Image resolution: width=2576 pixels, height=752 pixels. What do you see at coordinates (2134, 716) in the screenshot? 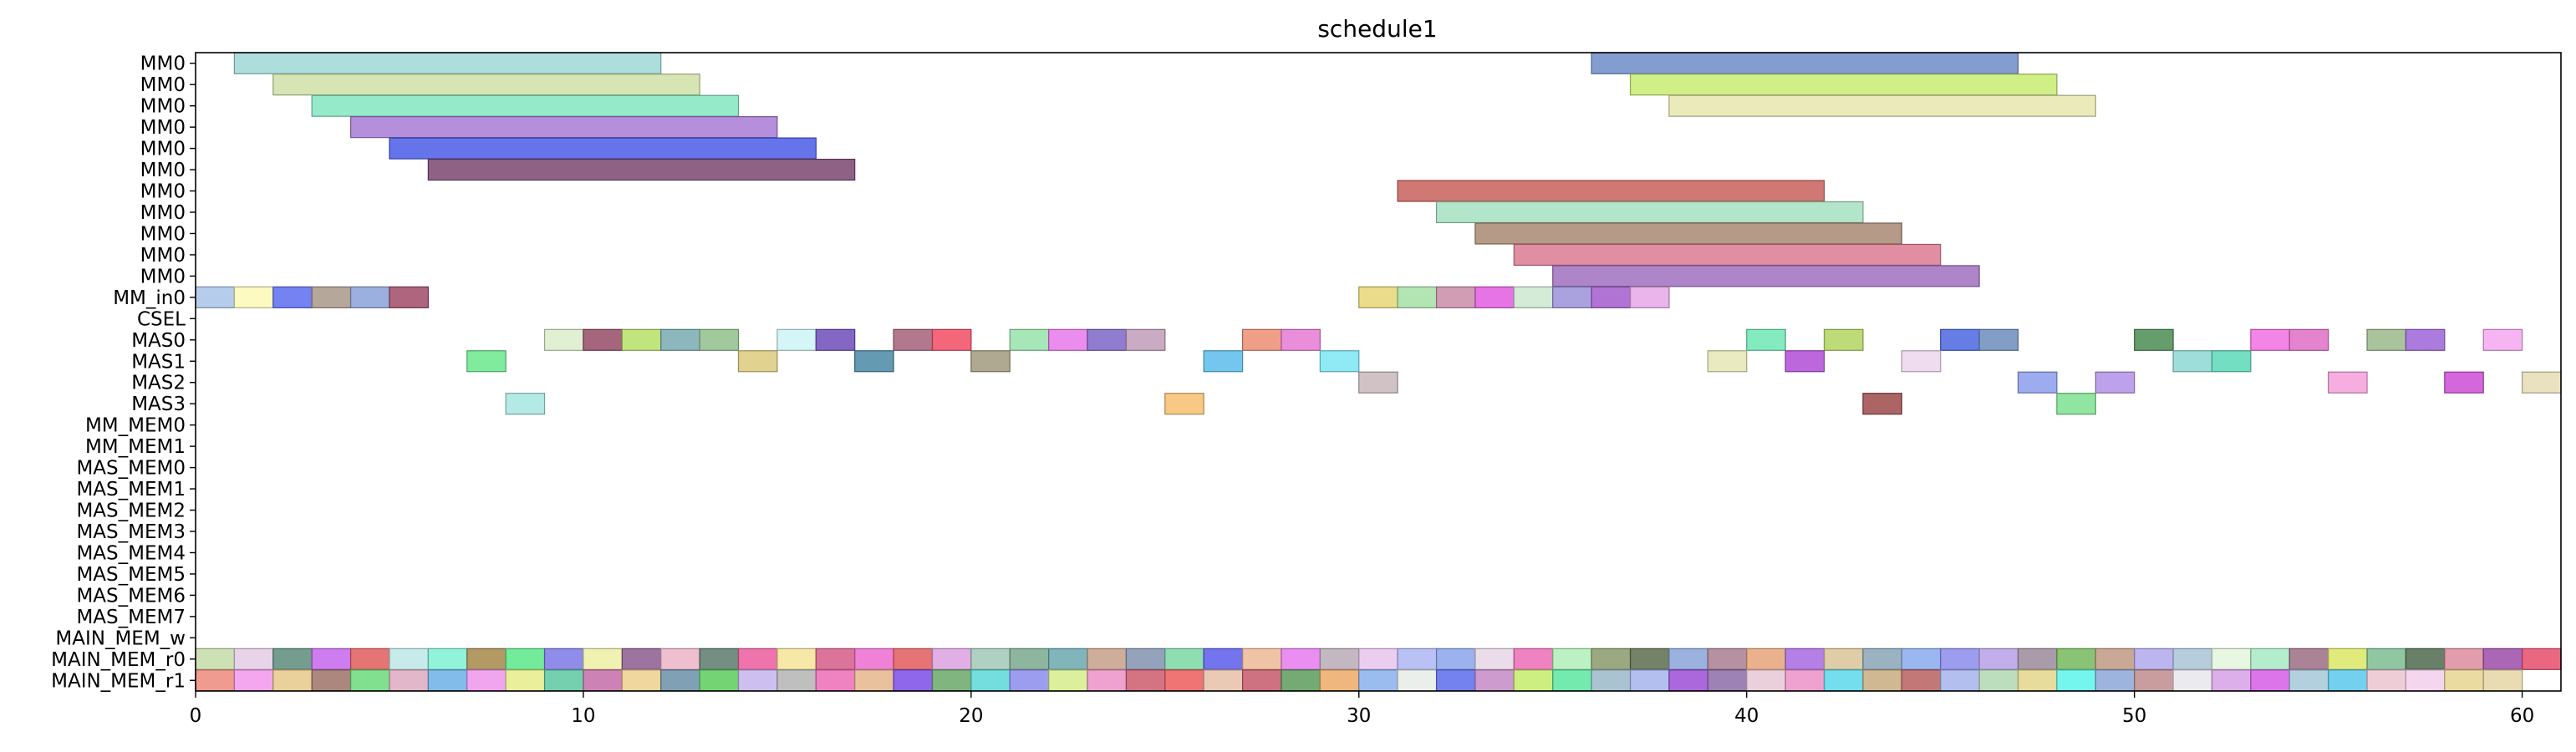
I see `x-tick-label: 50` at bounding box center [2134, 716].